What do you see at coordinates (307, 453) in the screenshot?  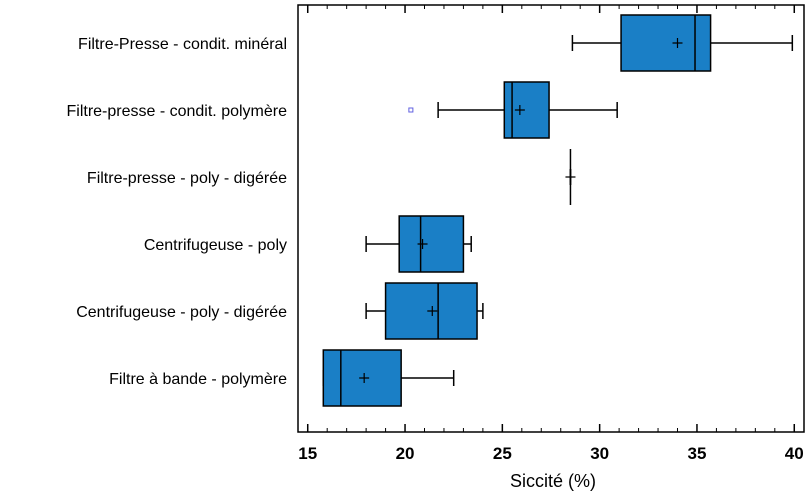 I see `x-tick-label: 15` at bounding box center [307, 453].